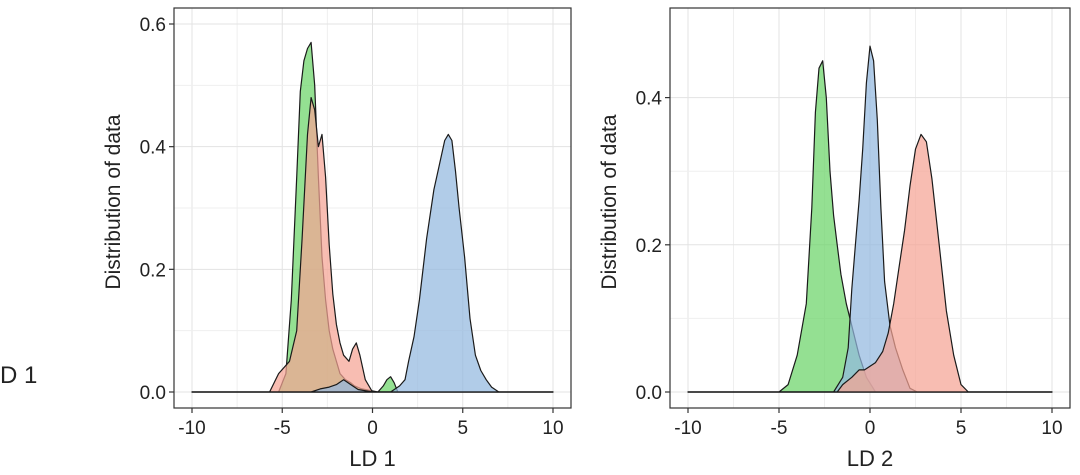 The image size is (1080, 475). Describe the element at coordinates (153, 25) in the screenshot. I see `y-tick-label: 0.6` at that location.